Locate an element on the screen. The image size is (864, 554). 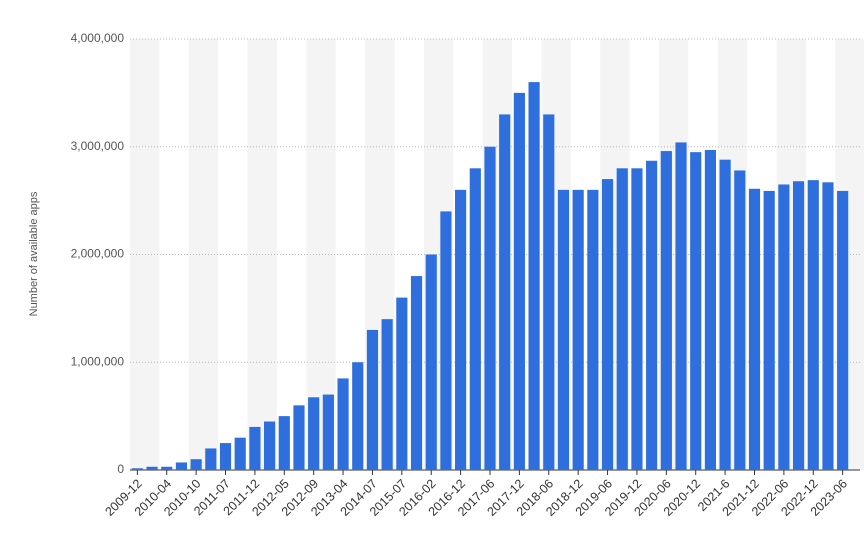
y-tick-label: 2,000,000 is located at coordinates (98, 254).